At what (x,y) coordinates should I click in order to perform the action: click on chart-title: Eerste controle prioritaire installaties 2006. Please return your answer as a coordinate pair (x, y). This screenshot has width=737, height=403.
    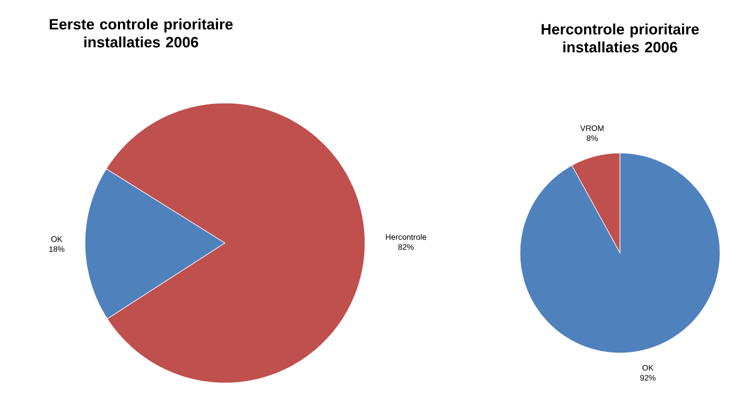
    Looking at the image, I should click on (141, 33).